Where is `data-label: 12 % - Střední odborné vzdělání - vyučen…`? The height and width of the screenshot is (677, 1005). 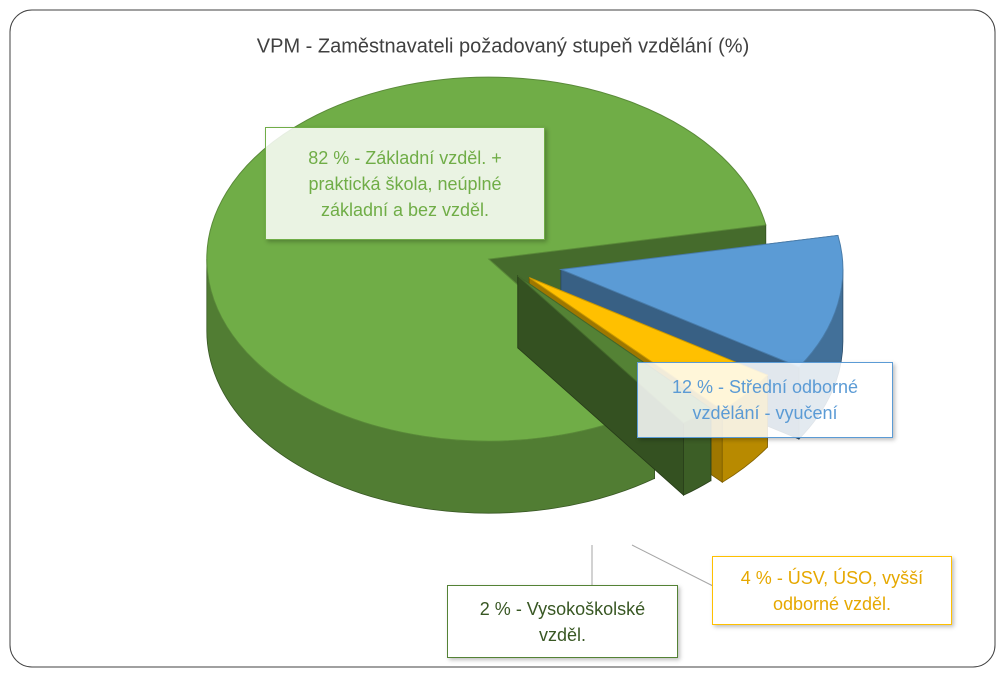 data-label: 12 % - Střední odborné vzdělání - vyučen… is located at coordinates (765, 400).